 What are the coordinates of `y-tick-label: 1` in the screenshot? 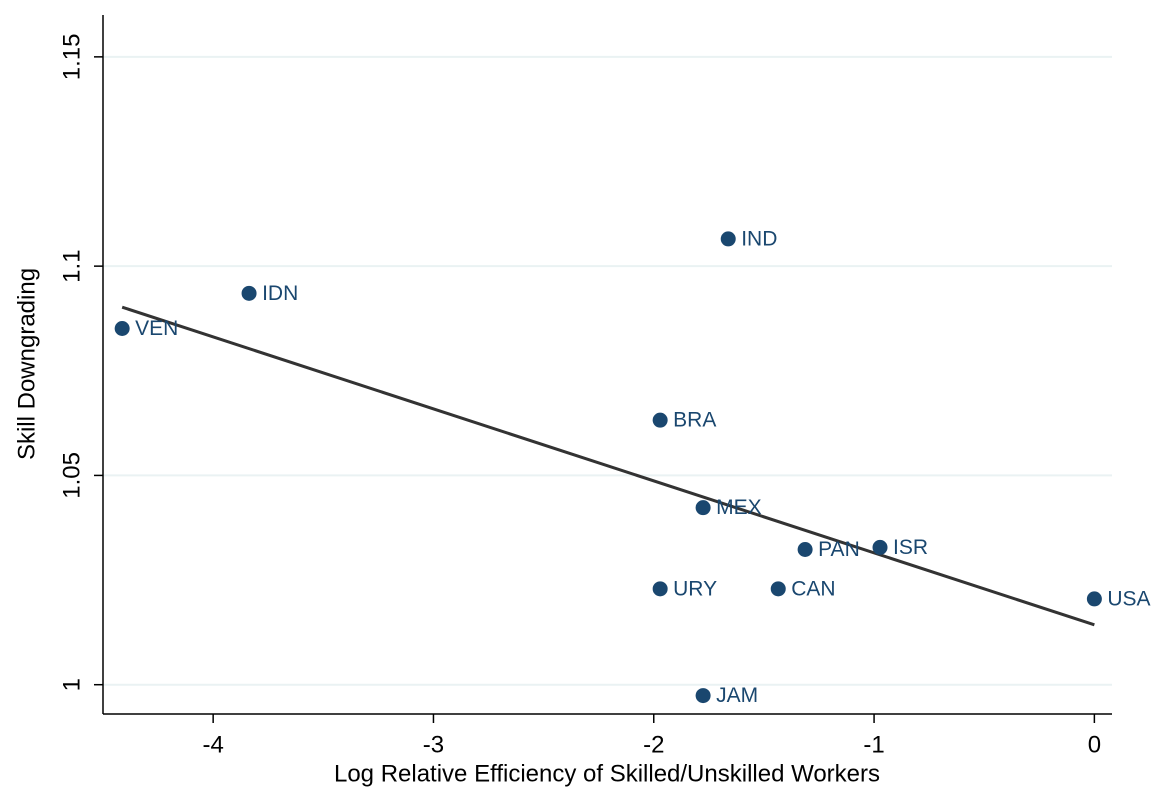 It's located at (71, 684).